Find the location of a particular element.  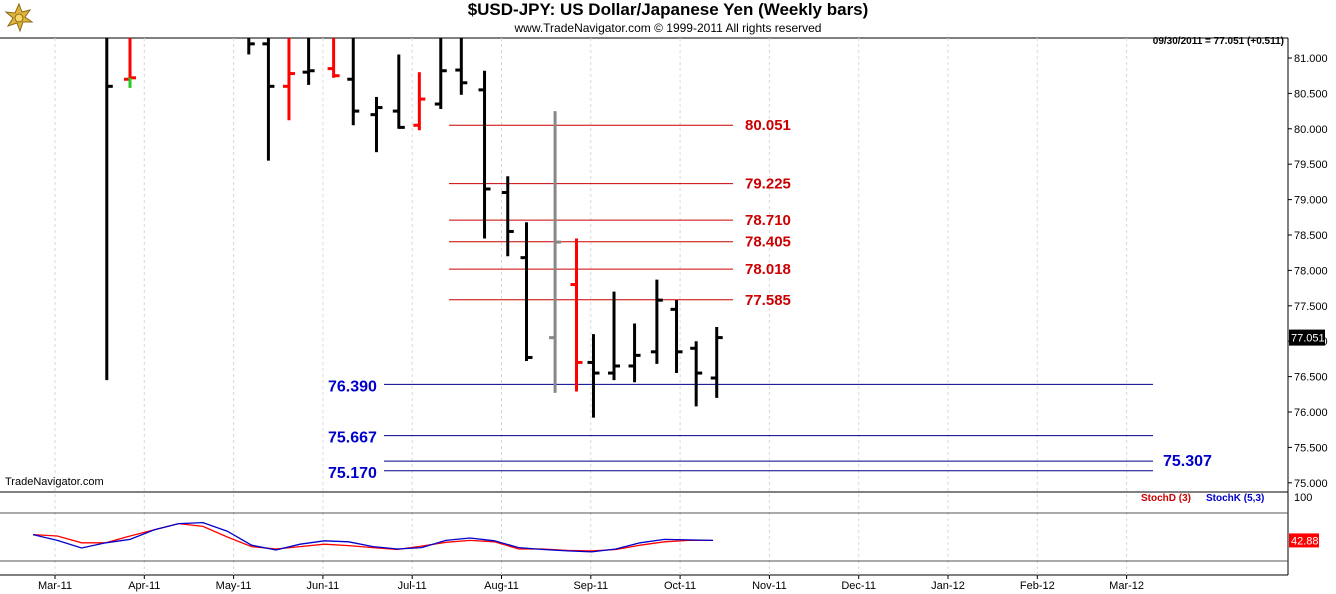

resistance-label: 78.405 is located at coordinates (768, 242).